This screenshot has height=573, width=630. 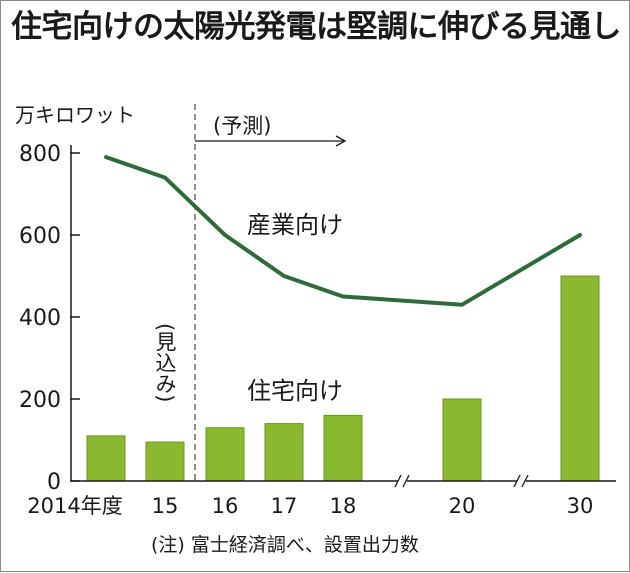 I want to click on x-tick-label-1: 2014年度, so click(x=74, y=506).